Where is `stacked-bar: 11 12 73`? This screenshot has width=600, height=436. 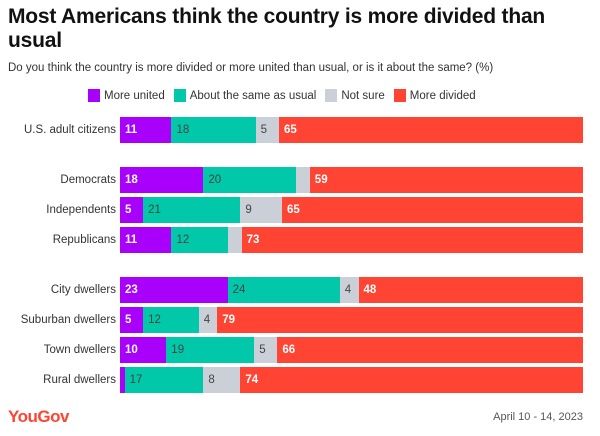 stacked-bar: 11 12 73 is located at coordinates (351, 240).